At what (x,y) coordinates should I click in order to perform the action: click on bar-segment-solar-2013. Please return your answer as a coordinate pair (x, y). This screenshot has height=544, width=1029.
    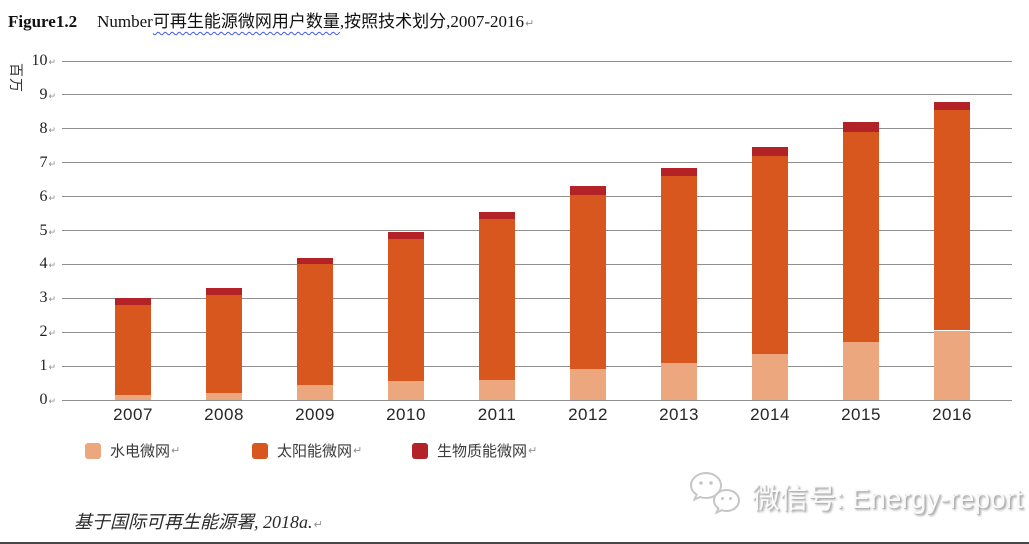
    Looking at the image, I should click on (679, 269).